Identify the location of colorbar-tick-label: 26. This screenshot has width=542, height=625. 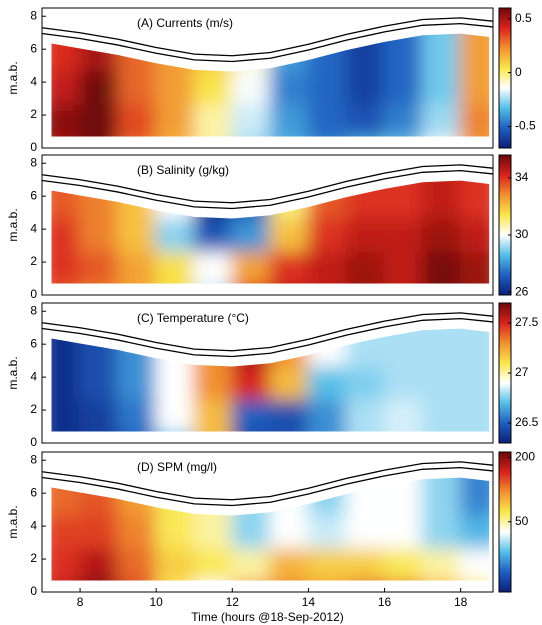
(522, 291).